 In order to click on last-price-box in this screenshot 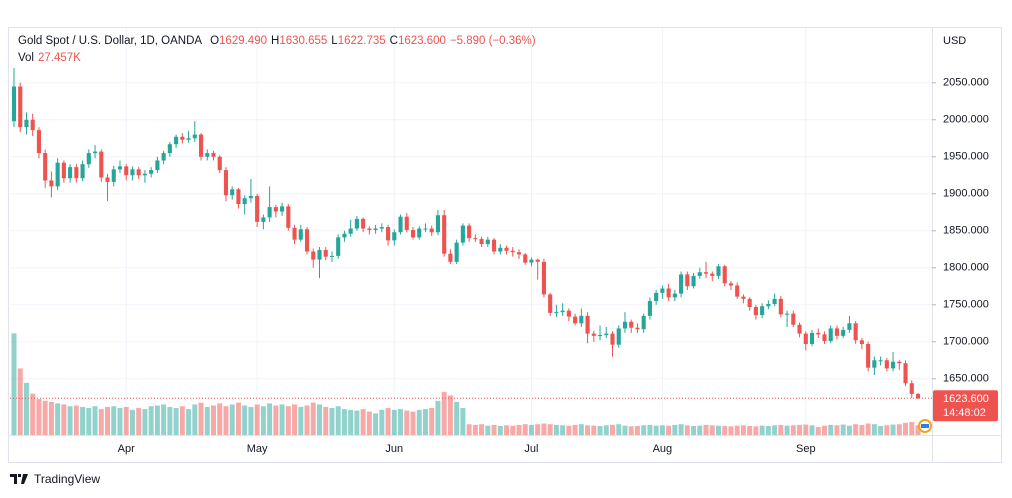, I will do `click(965, 406)`.